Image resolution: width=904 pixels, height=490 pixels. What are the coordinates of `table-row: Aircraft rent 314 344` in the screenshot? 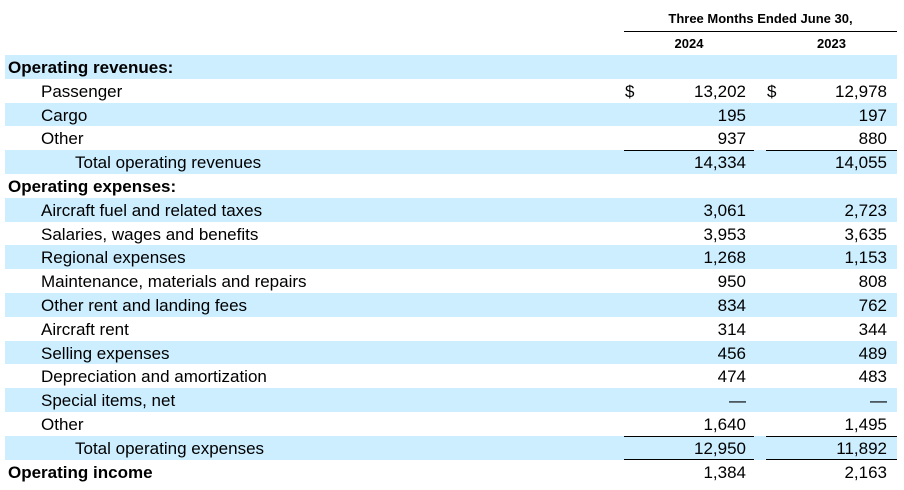 It's located at (451, 329).